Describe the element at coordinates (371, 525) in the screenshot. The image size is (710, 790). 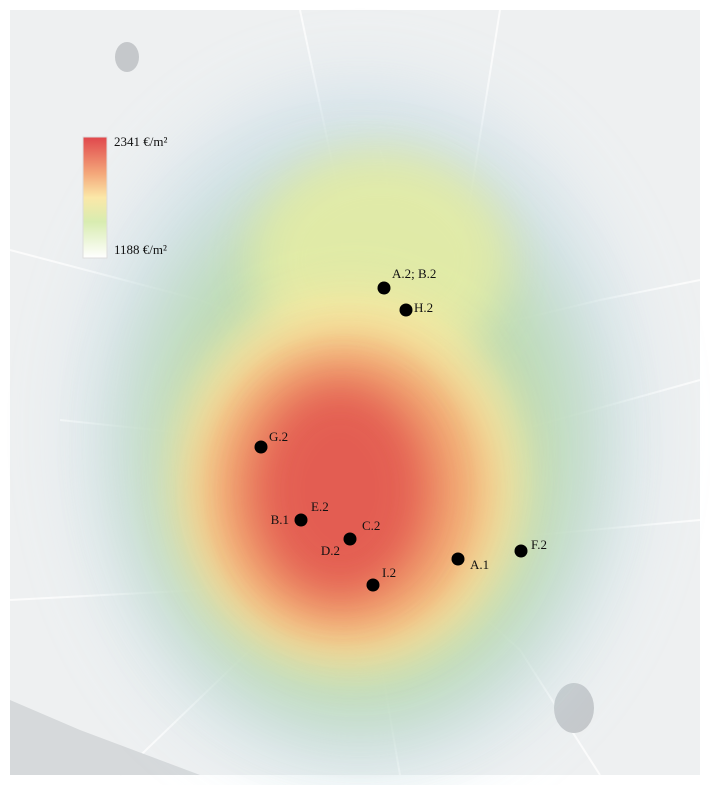
I see `point-label: C.2` at that location.